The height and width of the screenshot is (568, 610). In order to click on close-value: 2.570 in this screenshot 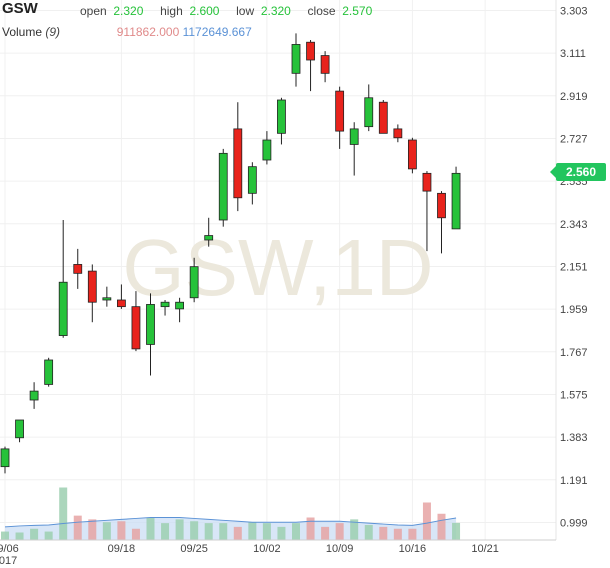, I will do `click(357, 11)`.